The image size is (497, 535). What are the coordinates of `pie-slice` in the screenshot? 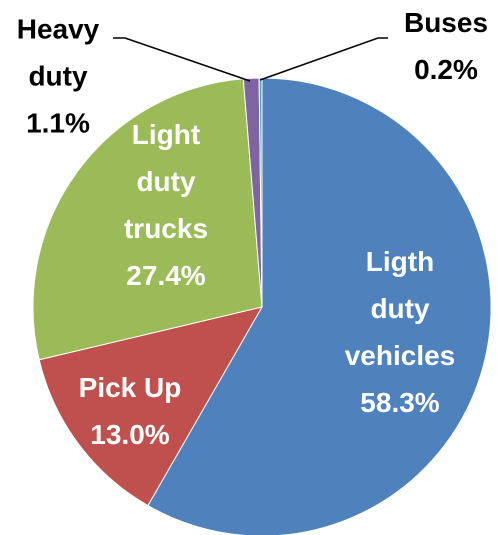 It's located at (260, 192).